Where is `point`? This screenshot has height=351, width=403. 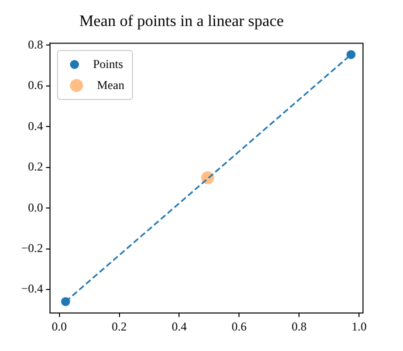
point is located at coordinates (351, 55).